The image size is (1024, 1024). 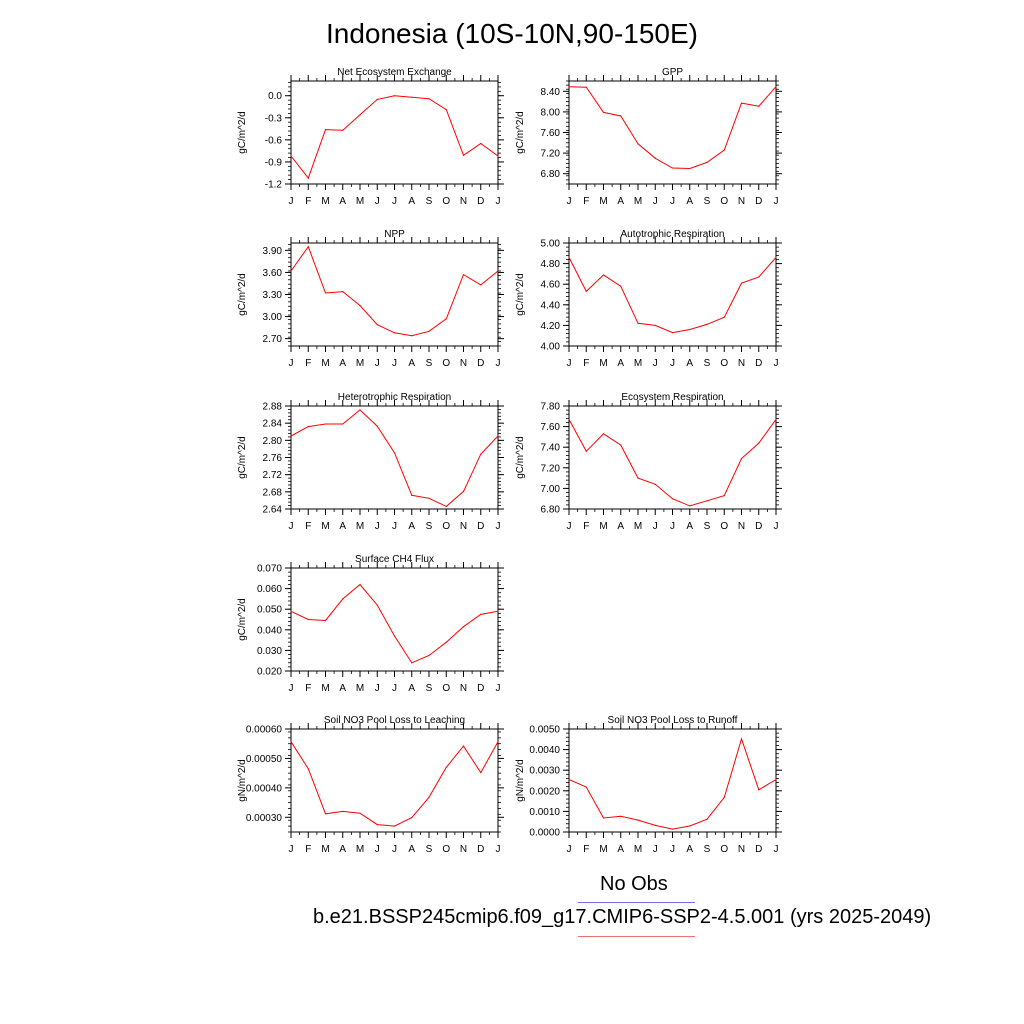 What do you see at coordinates (394, 234) in the screenshot?
I see `chart-title: NPP` at bounding box center [394, 234].